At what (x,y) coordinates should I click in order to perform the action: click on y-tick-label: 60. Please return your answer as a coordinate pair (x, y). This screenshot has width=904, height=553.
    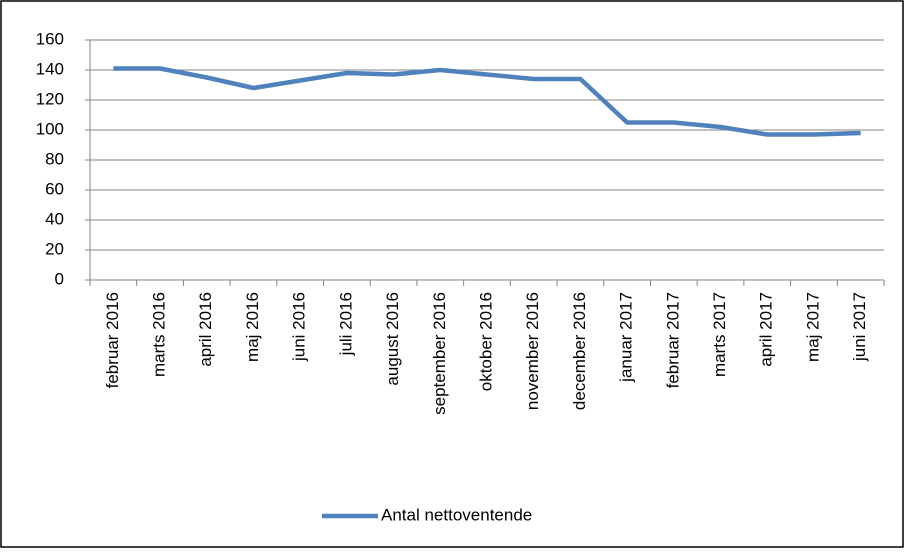
    Looking at the image, I should click on (54, 188).